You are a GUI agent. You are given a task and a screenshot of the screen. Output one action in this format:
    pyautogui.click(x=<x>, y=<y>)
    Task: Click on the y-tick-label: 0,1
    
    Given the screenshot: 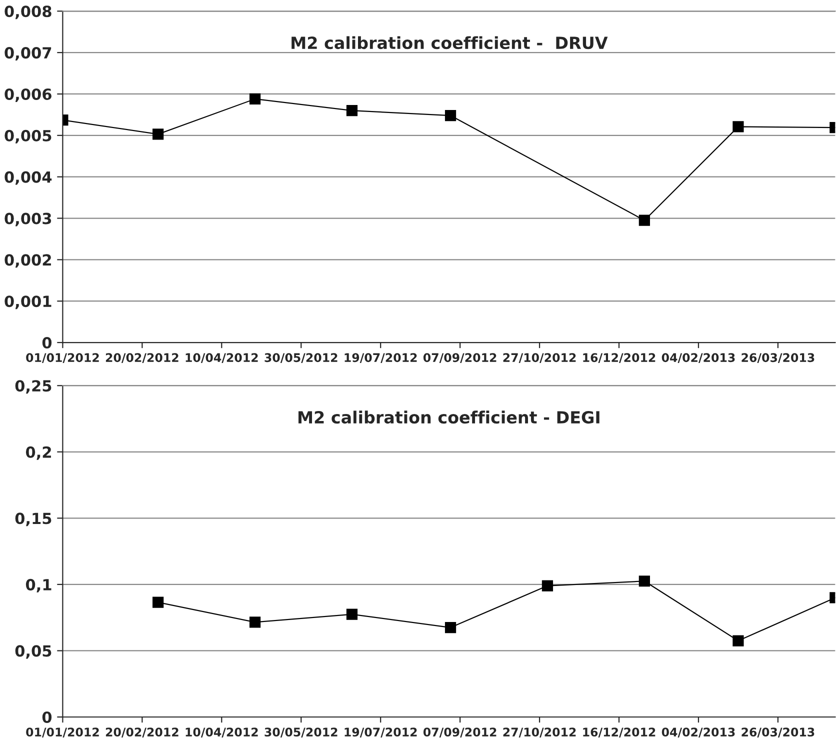 What is the action you would take?
    pyautogui.click(x=39, y=585)
    